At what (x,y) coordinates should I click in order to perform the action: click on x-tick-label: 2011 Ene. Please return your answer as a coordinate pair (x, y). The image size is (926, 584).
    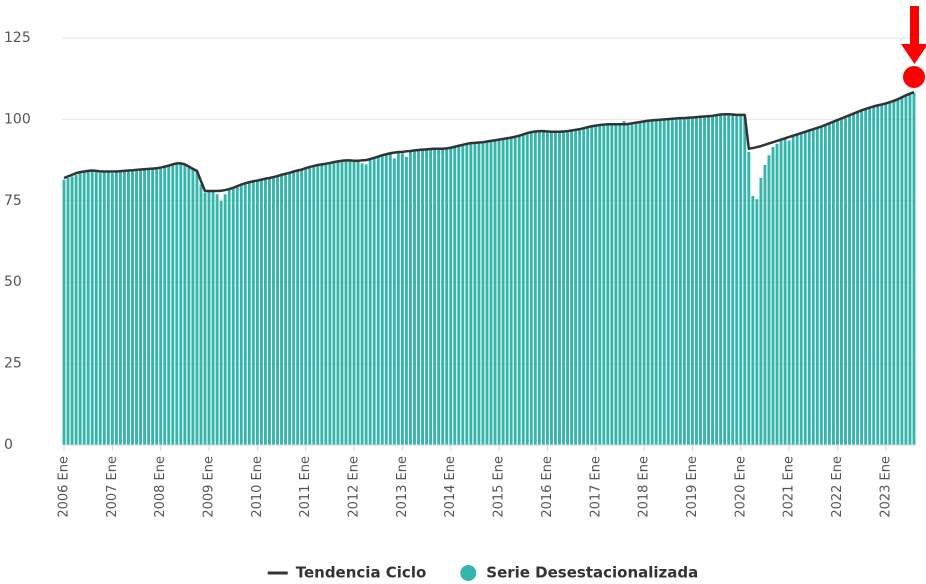
    Looking at the image, I should click on (305, 487).